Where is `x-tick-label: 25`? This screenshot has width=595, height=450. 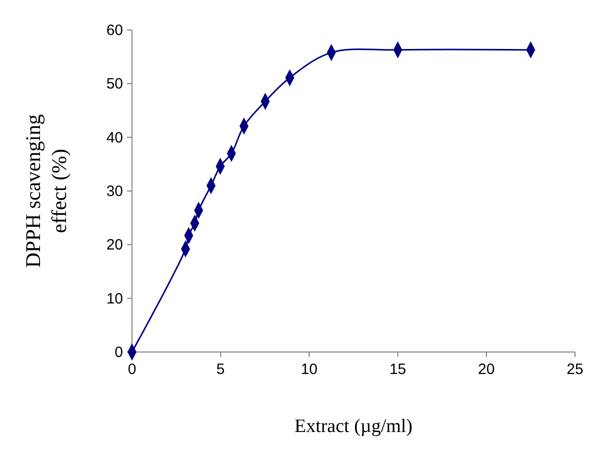
x-tick-label: 25 is located at coordinates (575, 369).